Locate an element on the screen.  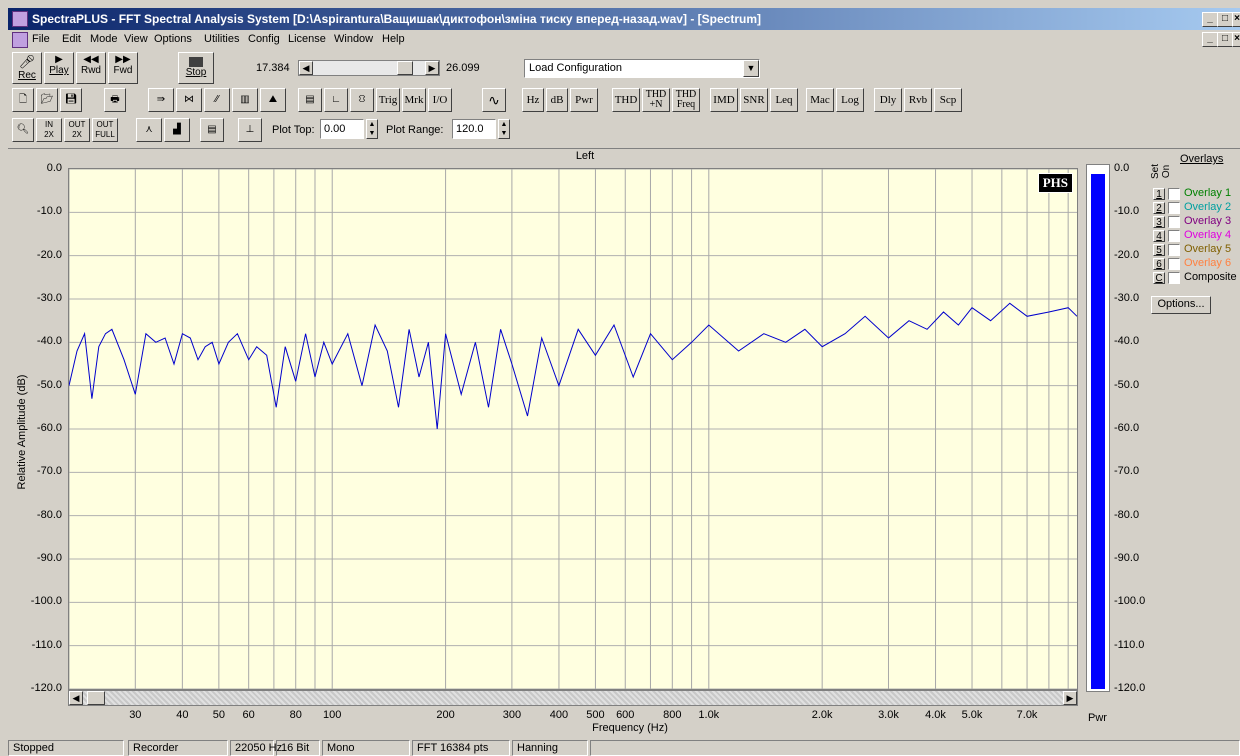
start-time: 17.384 is located at coordinates (273, 68).